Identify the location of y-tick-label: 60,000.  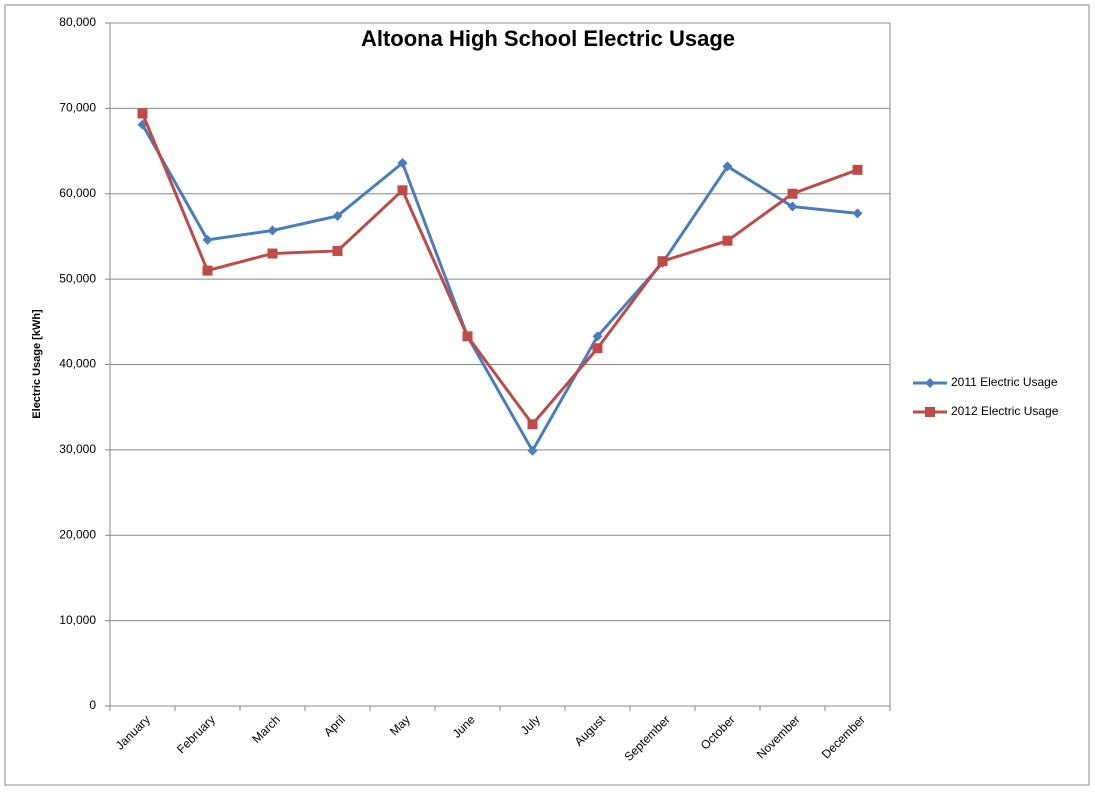
(77, 193).